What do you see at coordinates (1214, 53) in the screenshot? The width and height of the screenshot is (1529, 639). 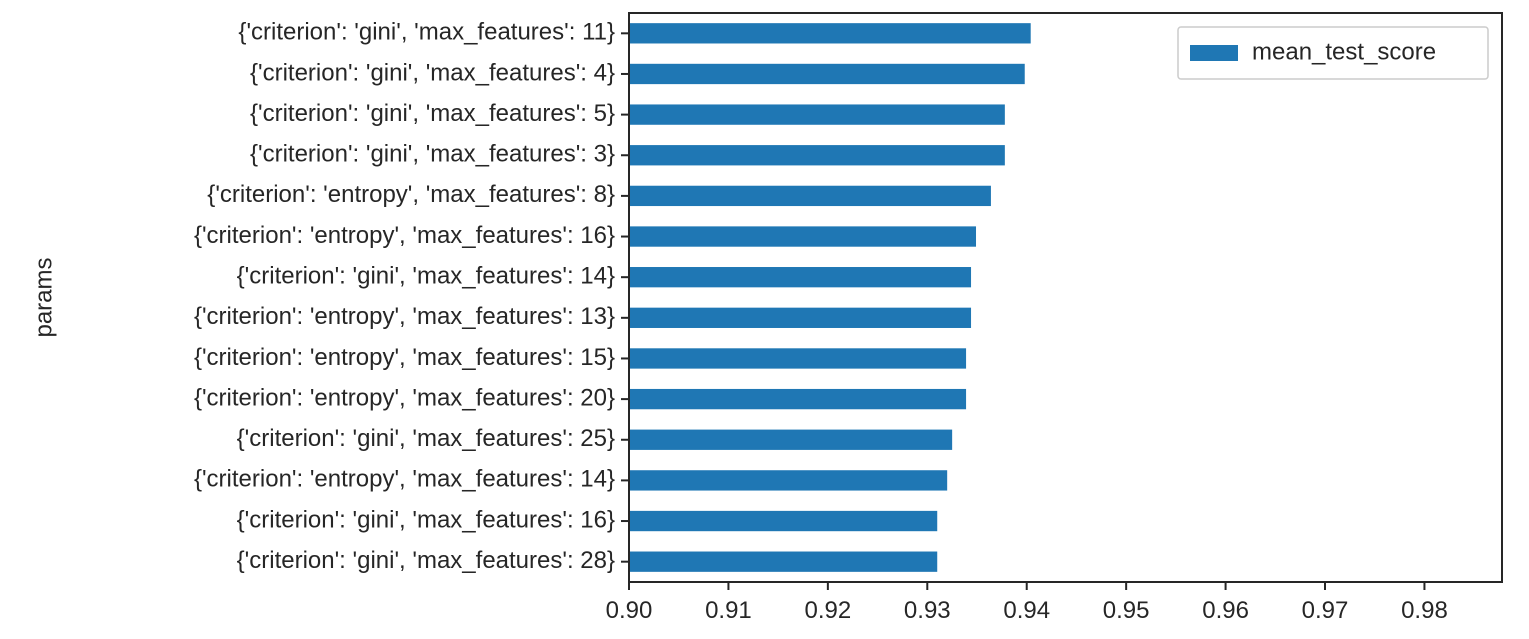 I see `legend-swatch` at bounding box center [1214, 53].